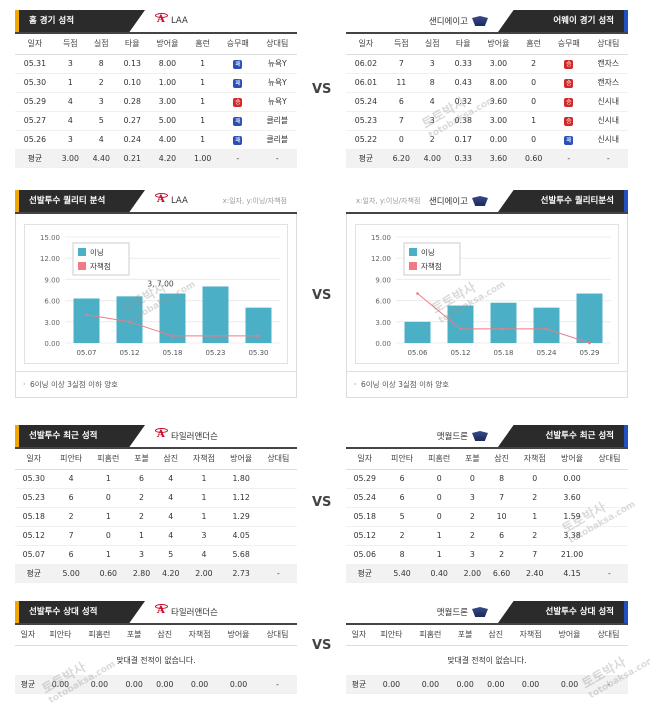 The image size is (650, 714). Describe the element at coordinates (487, 479) in the screenshot. I see `table-row: 05.29 6 0 0 8 0 0.00` at that location.